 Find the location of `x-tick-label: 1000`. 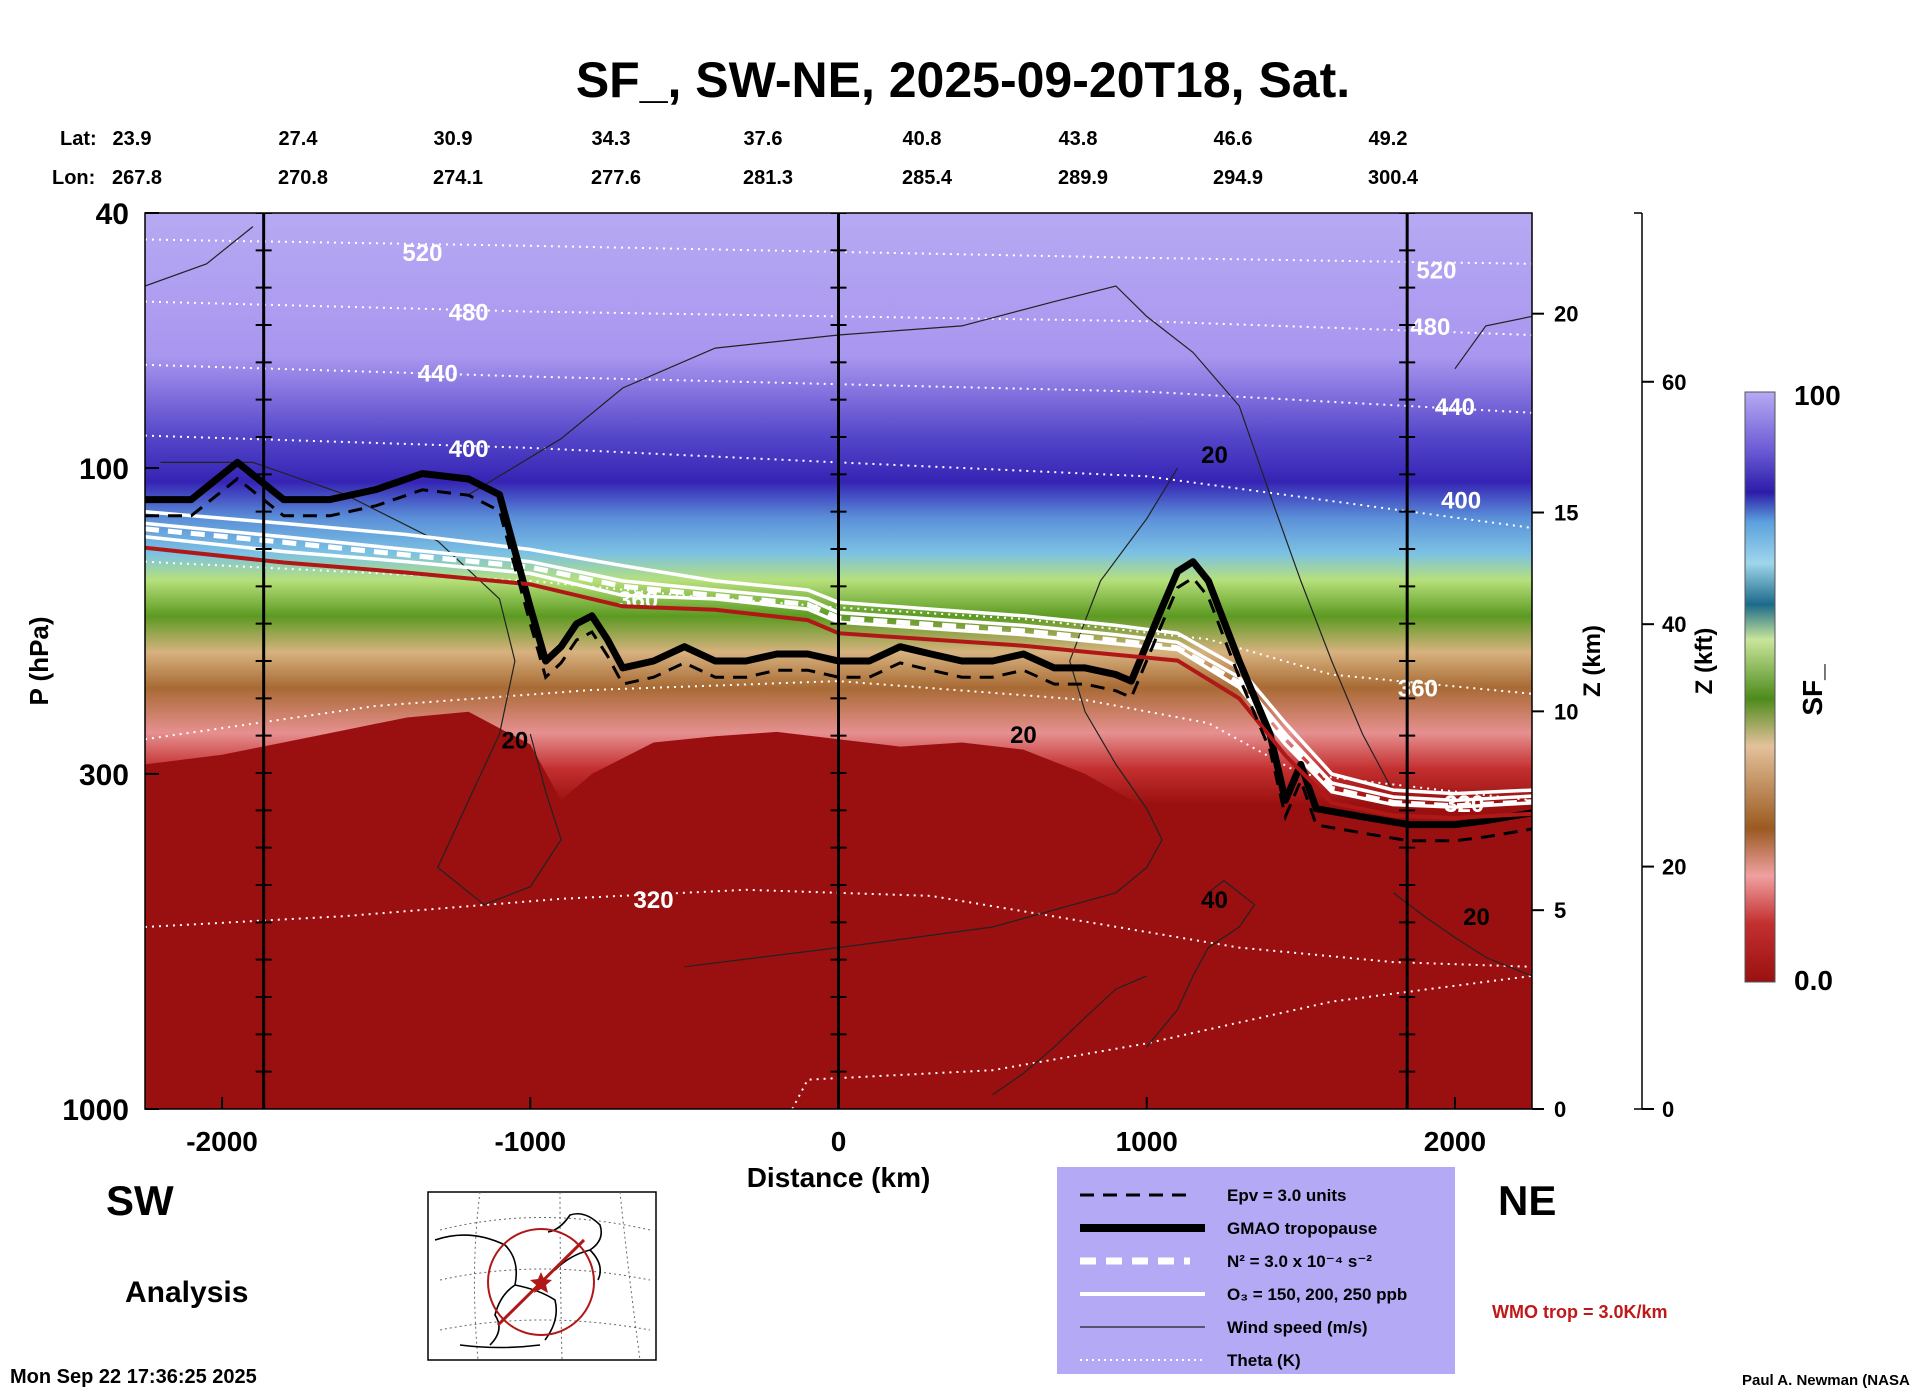

x-tick-label: 1000 is located at coordinates (1147, 1141).